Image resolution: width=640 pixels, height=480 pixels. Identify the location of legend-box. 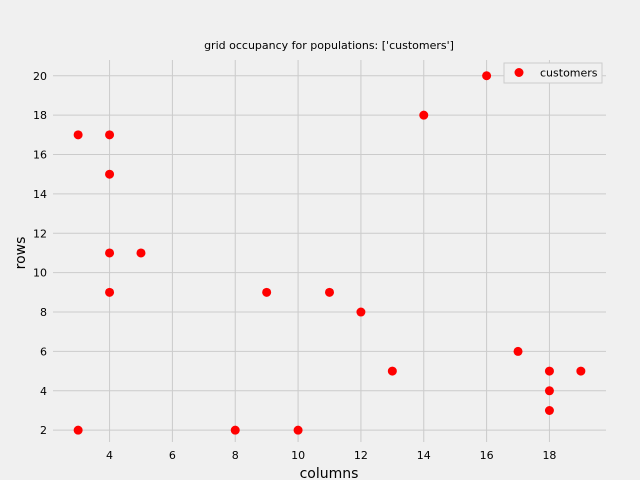
(553, 73).